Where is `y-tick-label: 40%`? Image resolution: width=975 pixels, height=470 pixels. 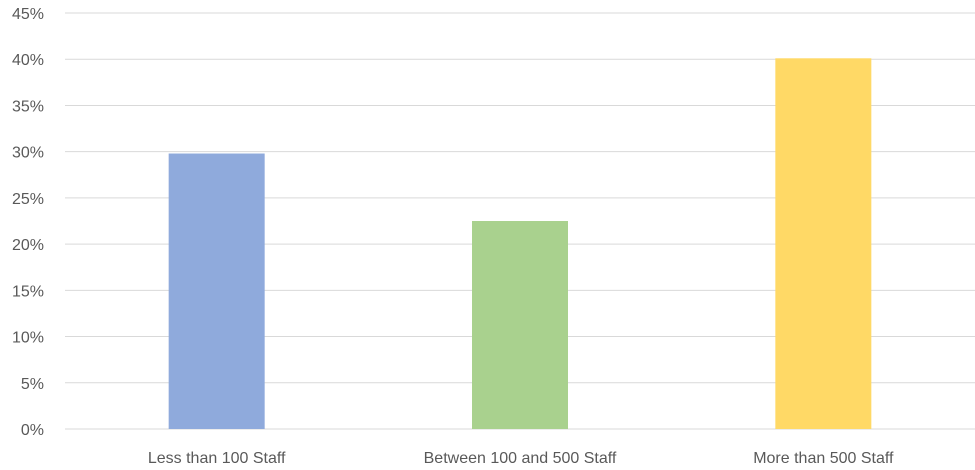
y-tick-label: 40% is located at coordinates (28, 60).